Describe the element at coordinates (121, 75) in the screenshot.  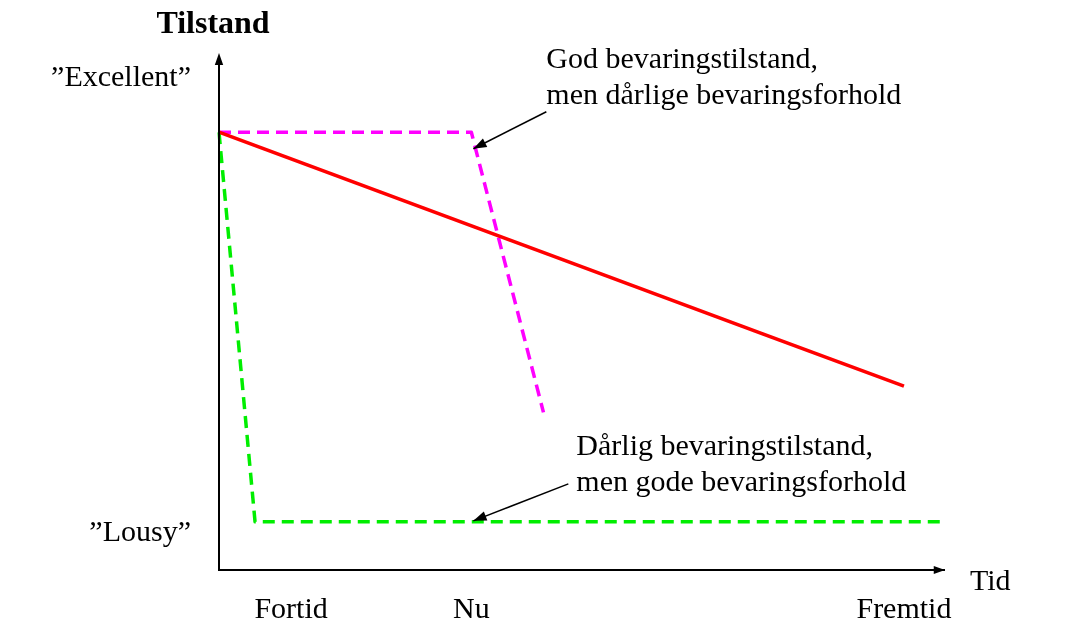
I see `text: ”Excellent”` at that location.